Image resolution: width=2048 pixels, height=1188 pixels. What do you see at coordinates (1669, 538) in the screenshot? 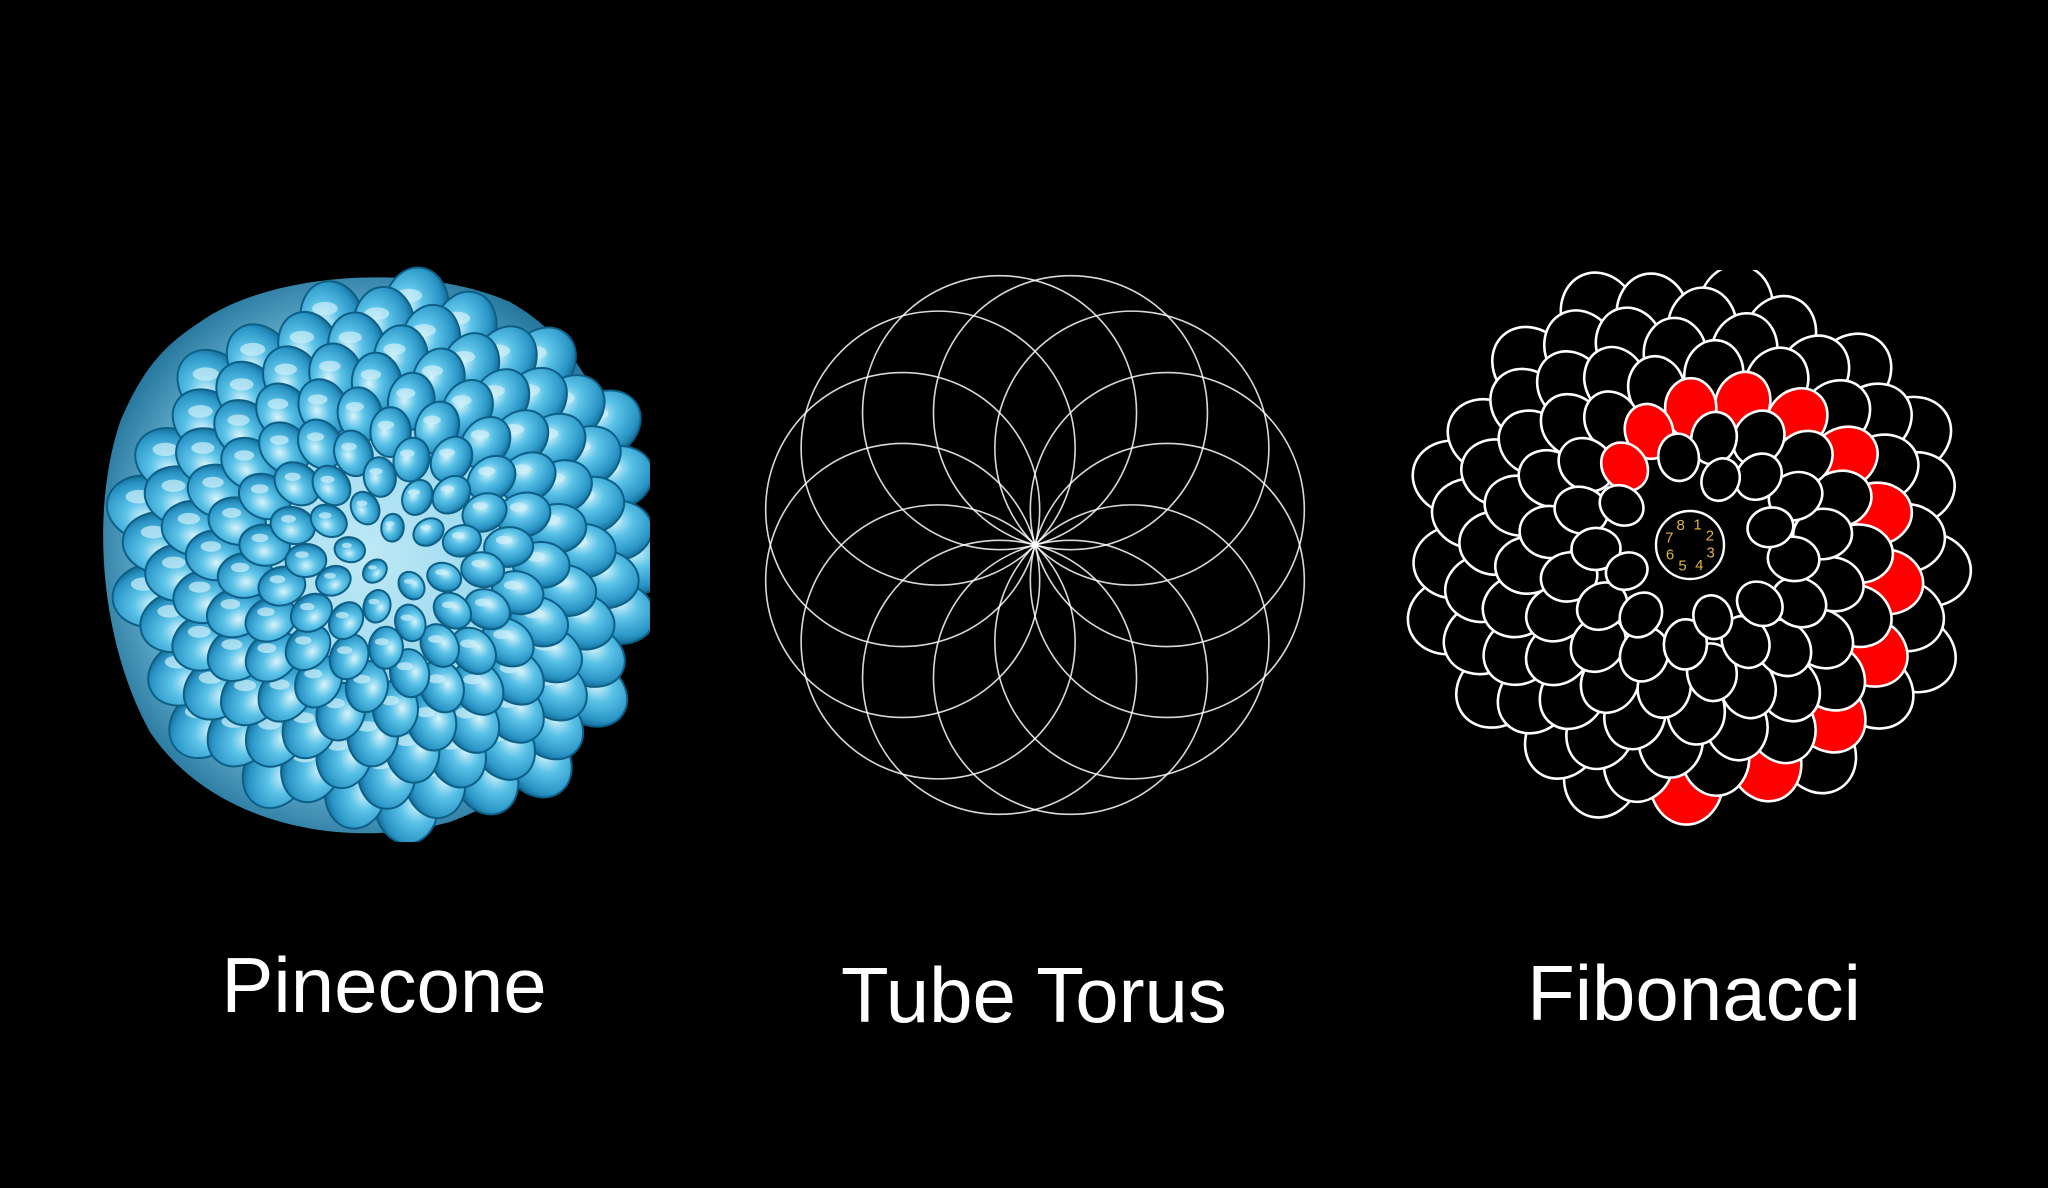
I see `fibonacci-center-number: 7` at bounding box center [1669, 538].